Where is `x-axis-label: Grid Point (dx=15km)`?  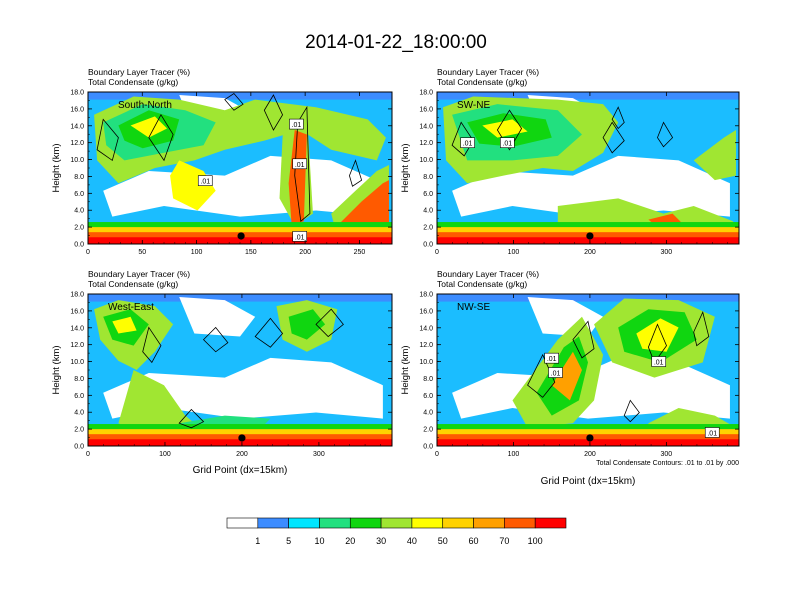
x-axis-label: Grid Point (dx=15km) is located at coordinates (240, 470).